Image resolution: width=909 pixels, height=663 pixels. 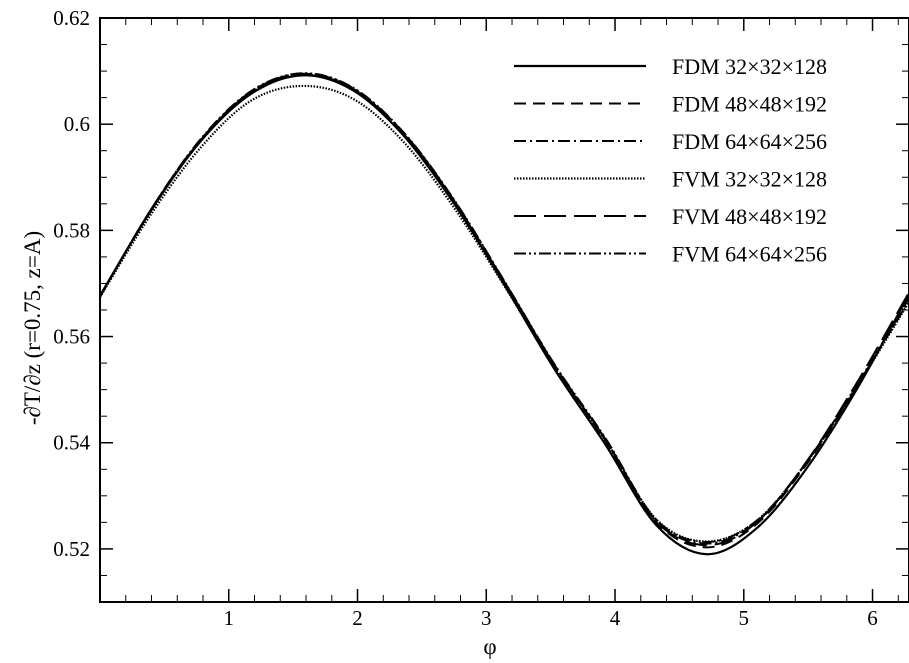 What do you see at coordinates (615, 618) in the screenshot?
I see `x-tick-label: 4` at bounding box center [615, 618].